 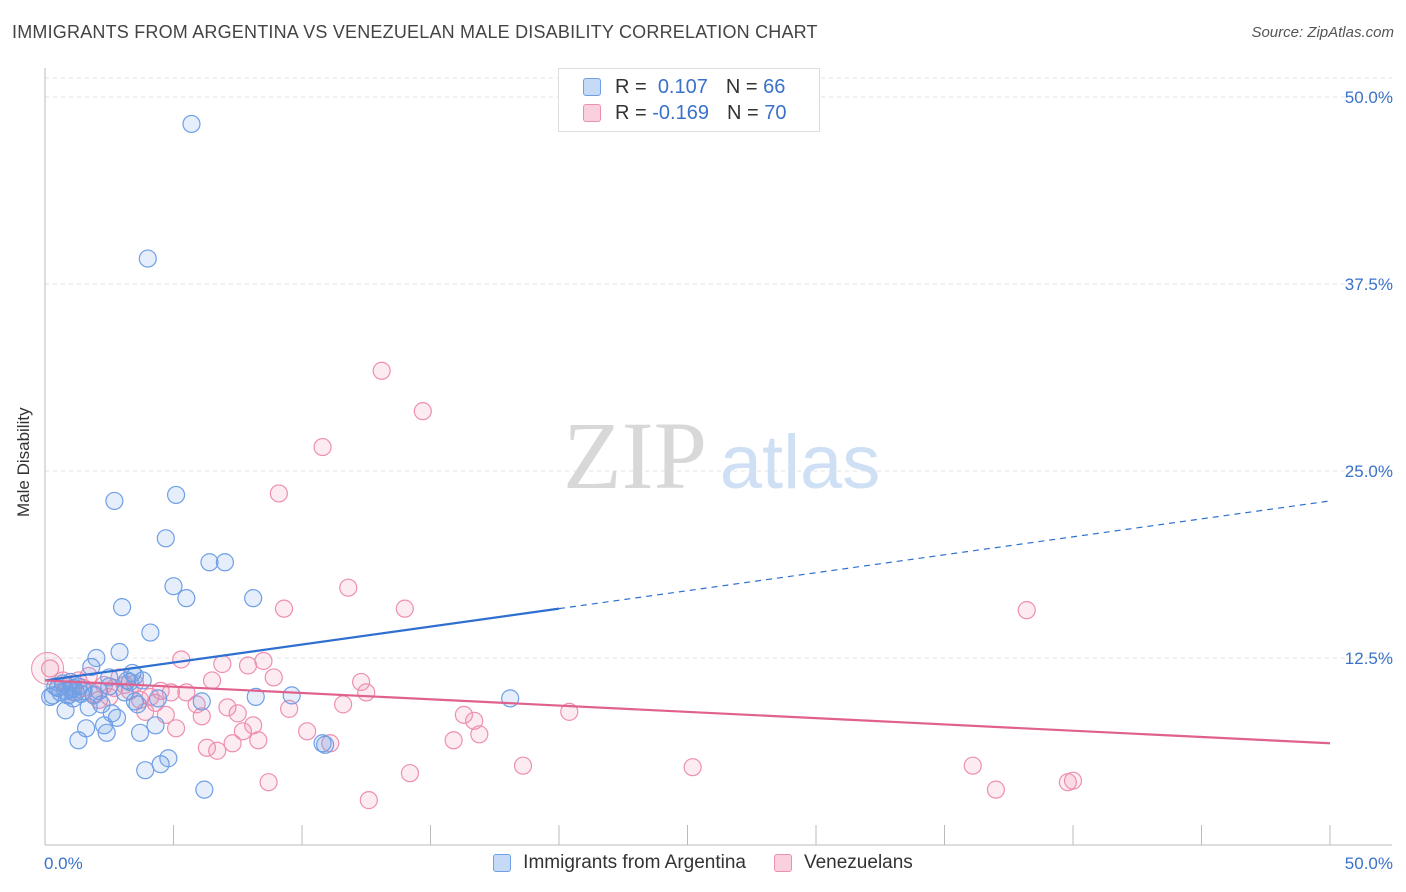 I want to click on trend-line-argentina, so click(x=302, y=644).